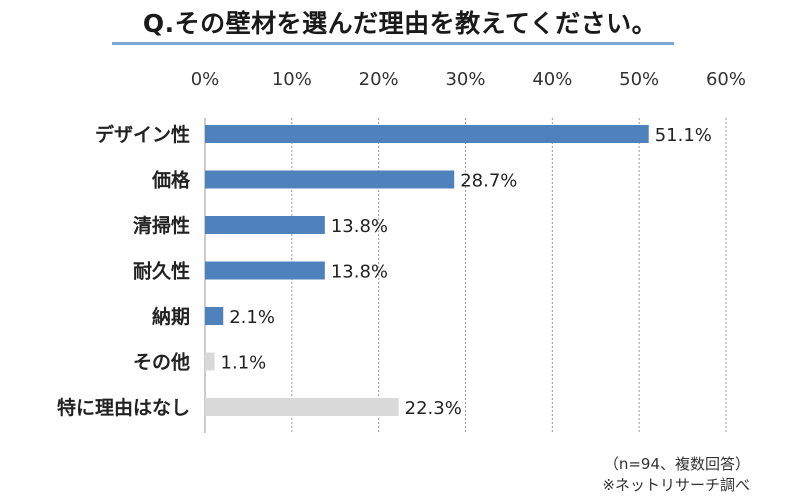 This screenshot has width=800, height=502. What do you see at coordinates (252, 317) in the screenshot?
I see `data-label: 2.1%` at bounding box center [252, 317].